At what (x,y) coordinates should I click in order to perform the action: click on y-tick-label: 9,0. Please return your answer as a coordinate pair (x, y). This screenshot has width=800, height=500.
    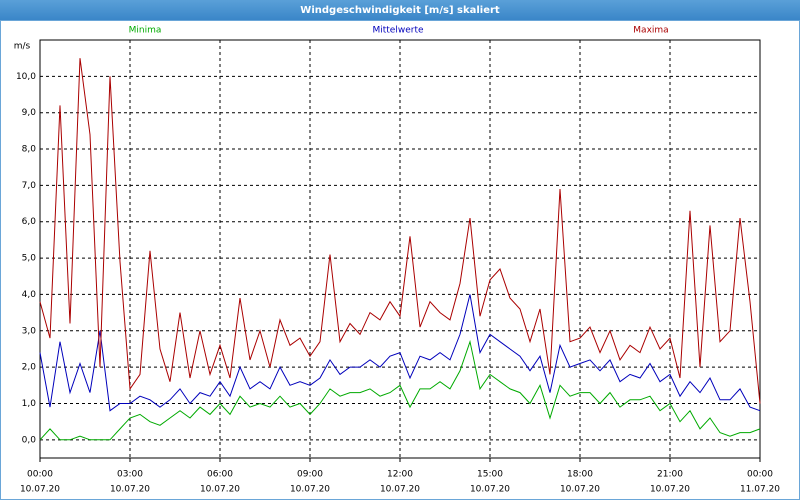
    Looking at the image, I should click on (29, 113).